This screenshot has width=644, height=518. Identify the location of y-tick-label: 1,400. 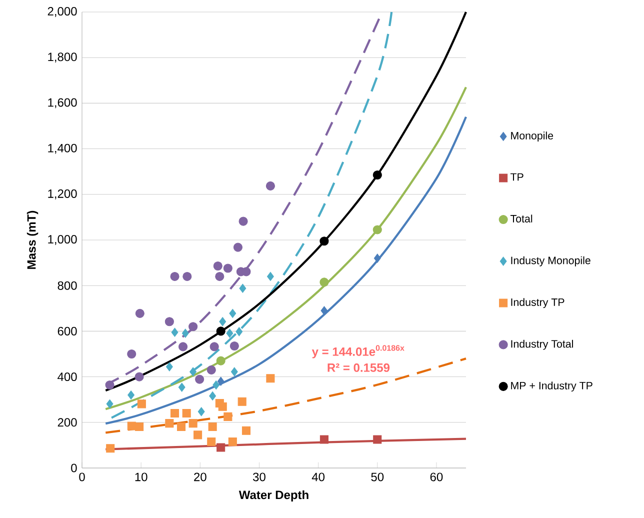
(62, 149).